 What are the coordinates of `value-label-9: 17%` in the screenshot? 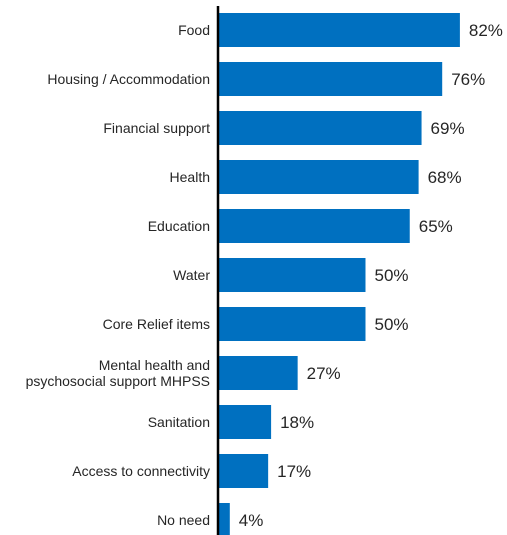 It's located at (294, 471).